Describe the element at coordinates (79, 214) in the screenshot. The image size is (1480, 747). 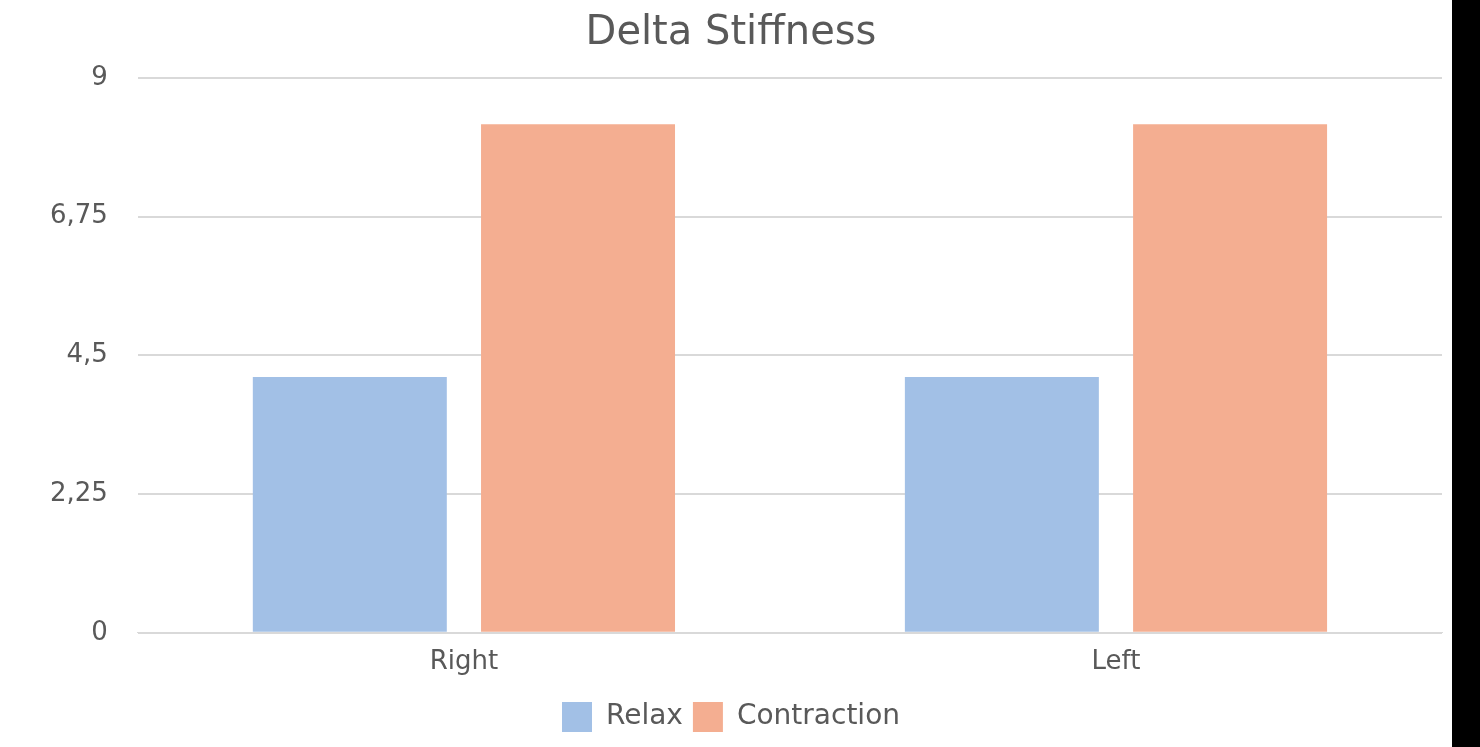
I see `y-tick-label: 6,75` at that location.